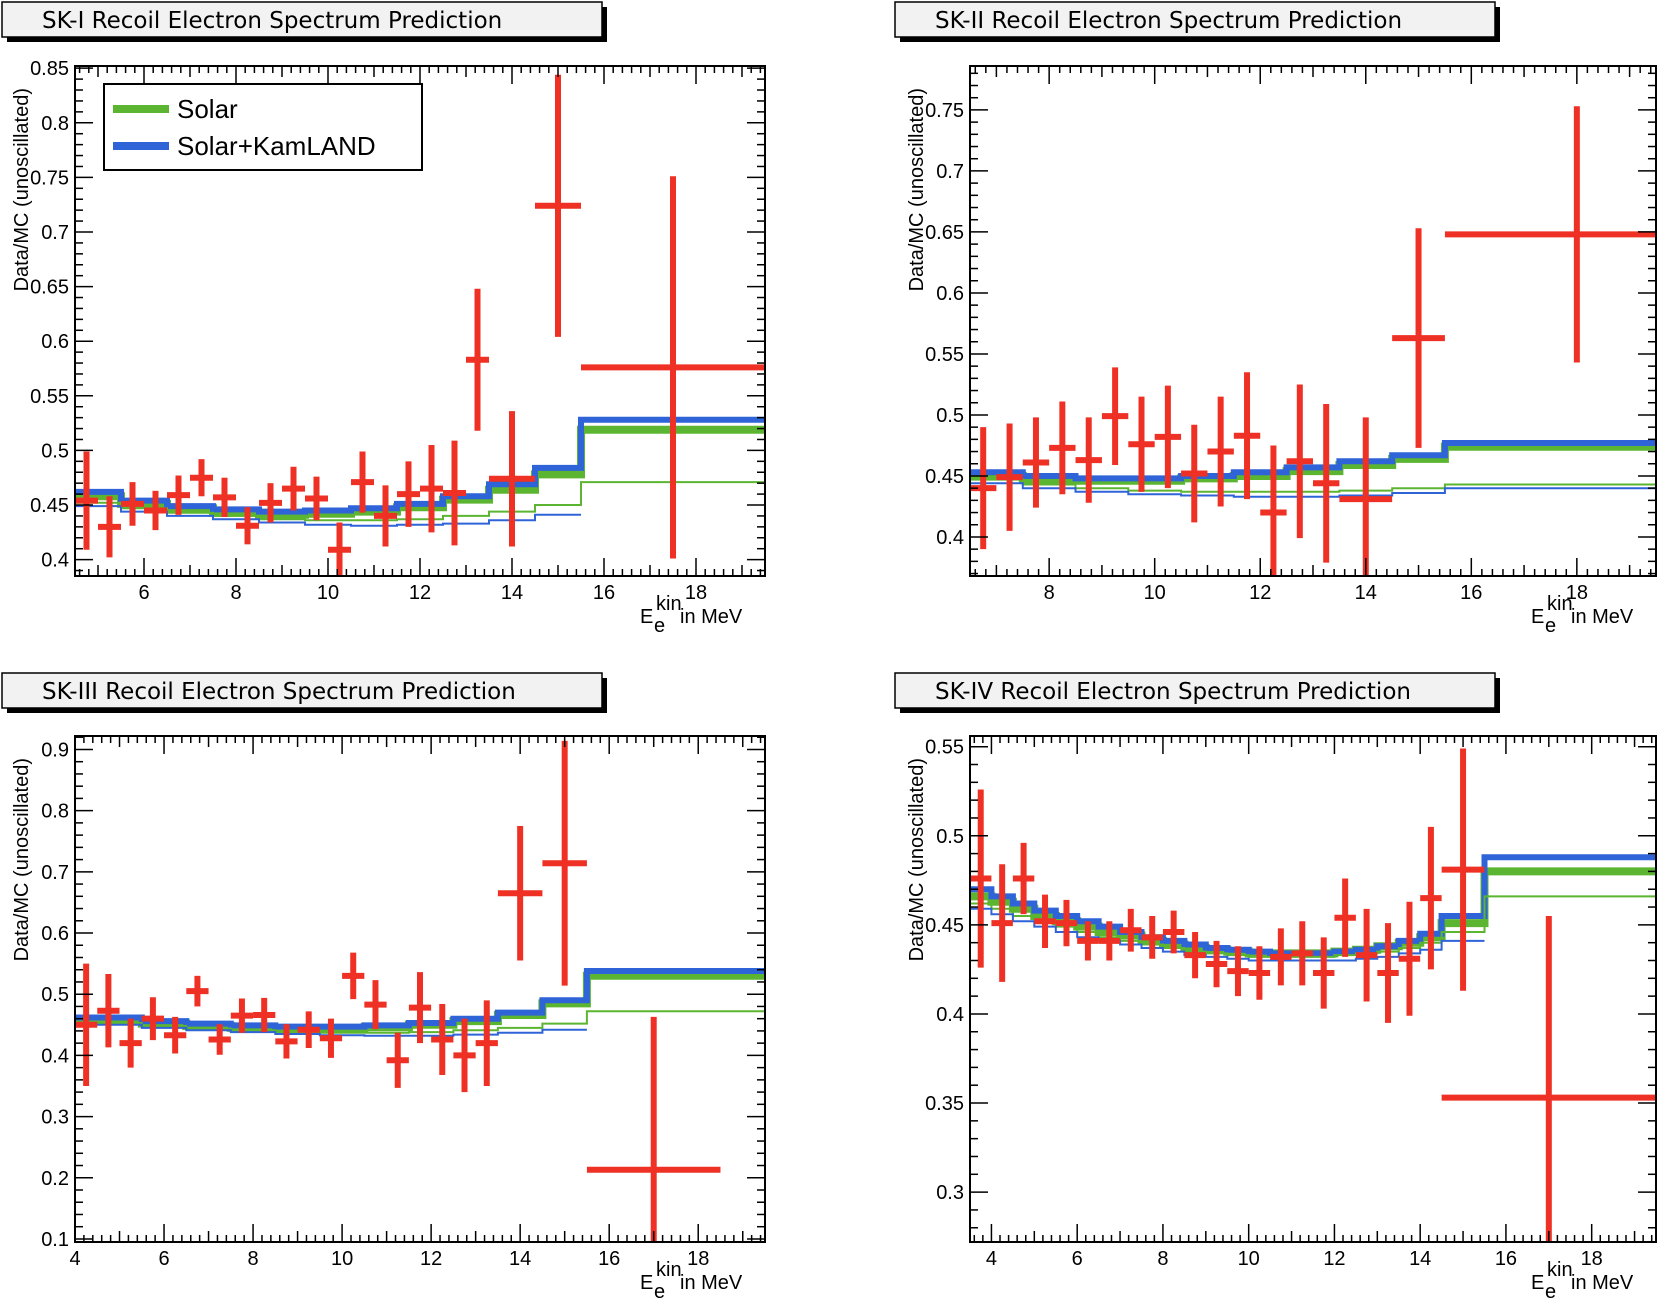 Image resolution: width=1661 pixels, height=1305 pixels. Describe the element at coordinates (646, 1283) in the screenshot. I see `x-axis-label-main: E` at that location.